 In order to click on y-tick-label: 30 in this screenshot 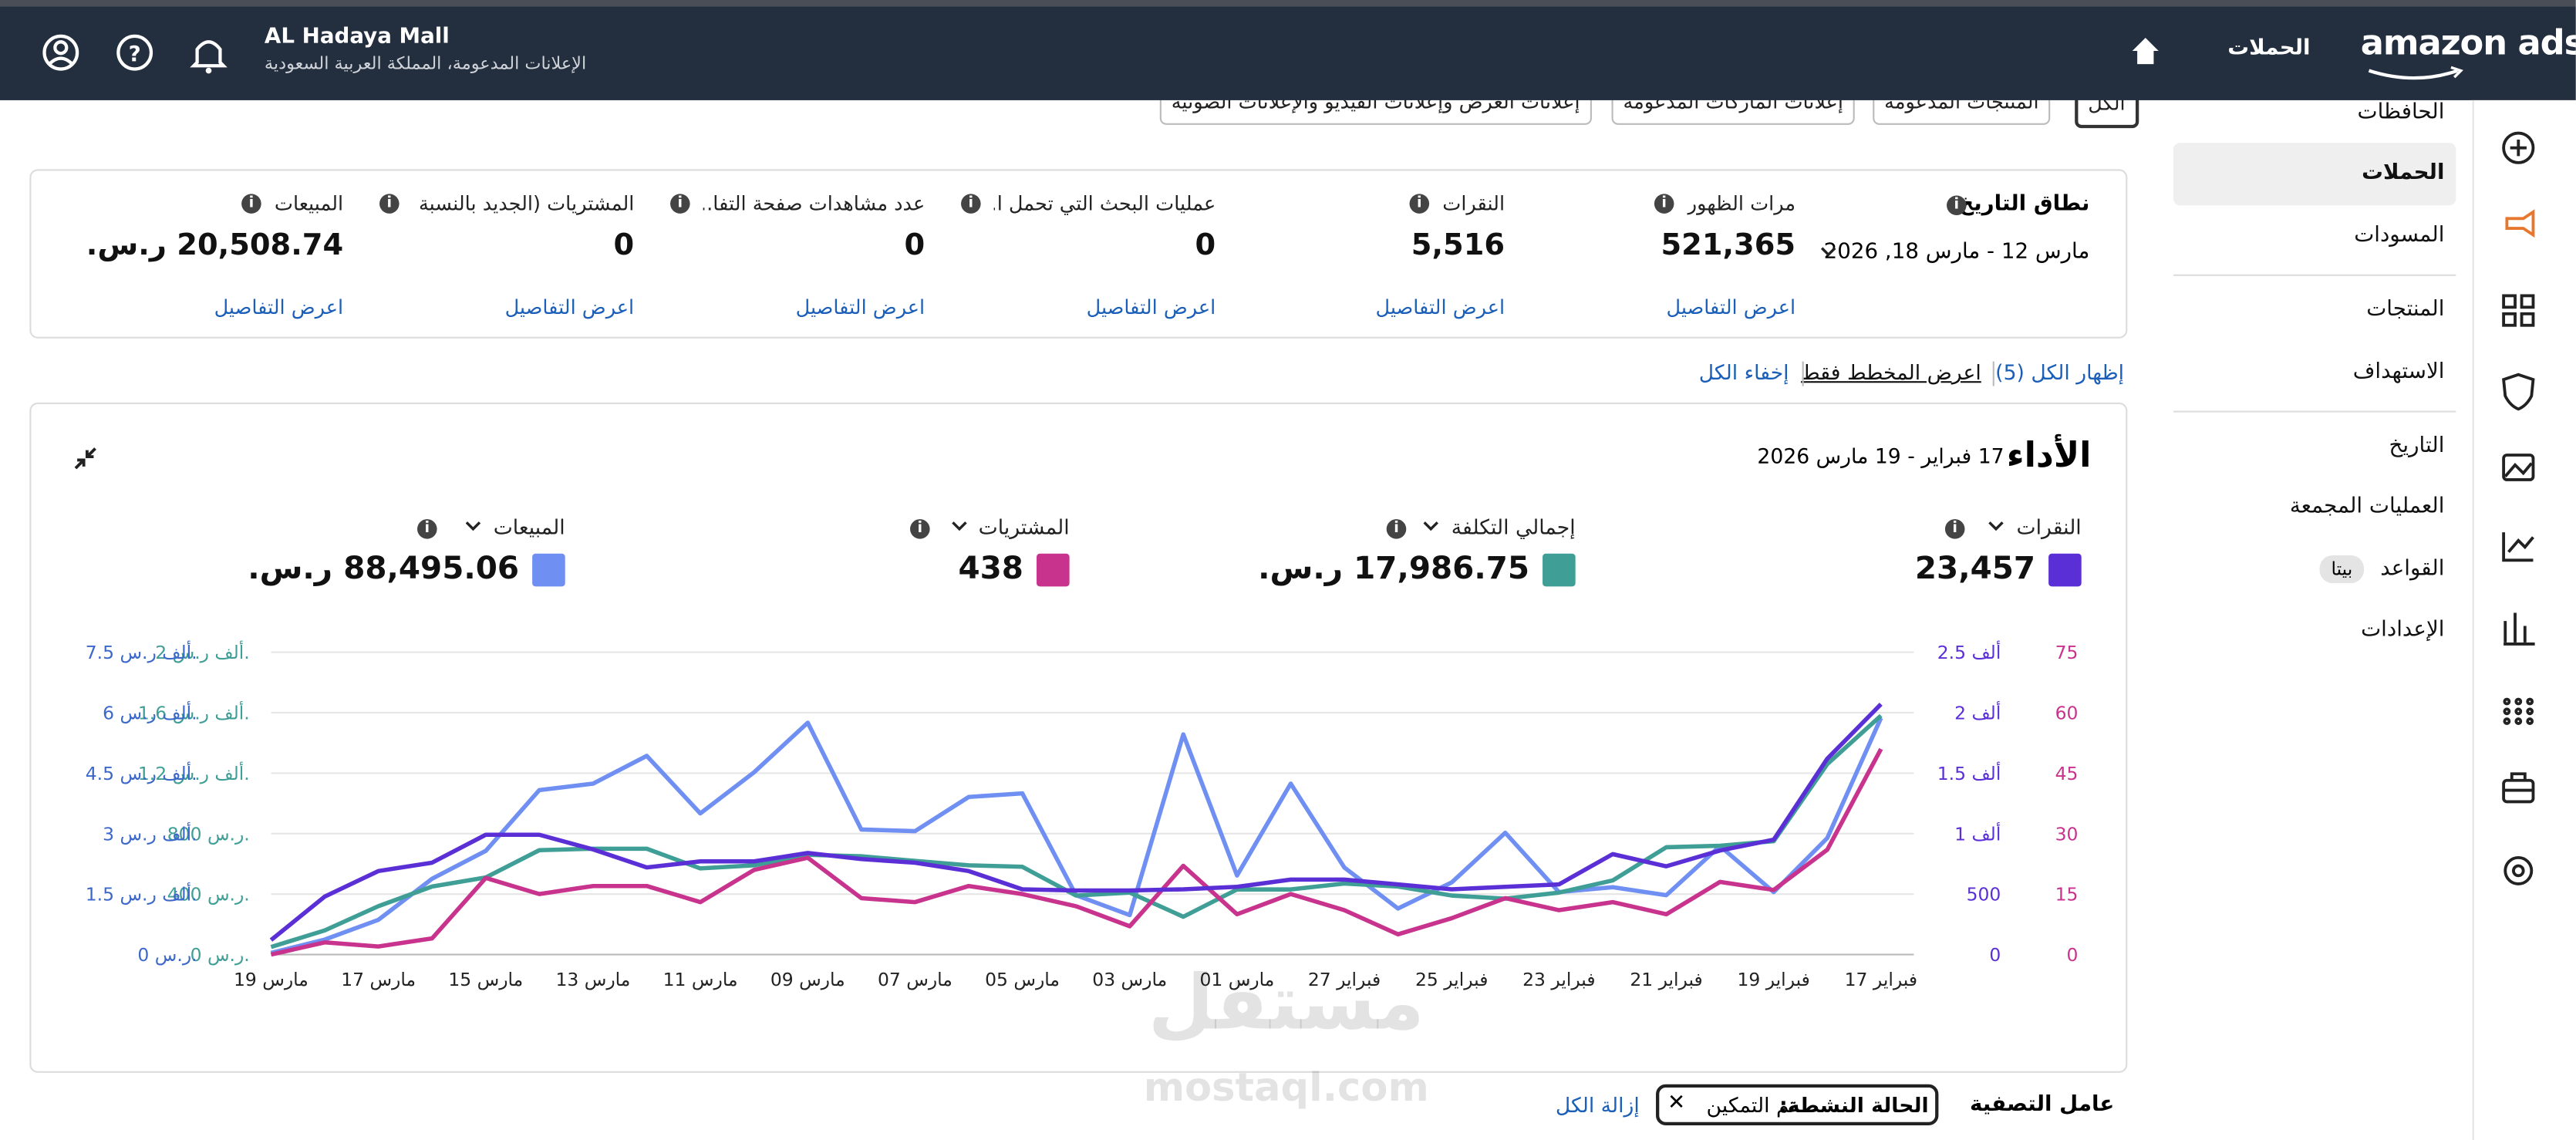, I will do `click(2067, 834)`.